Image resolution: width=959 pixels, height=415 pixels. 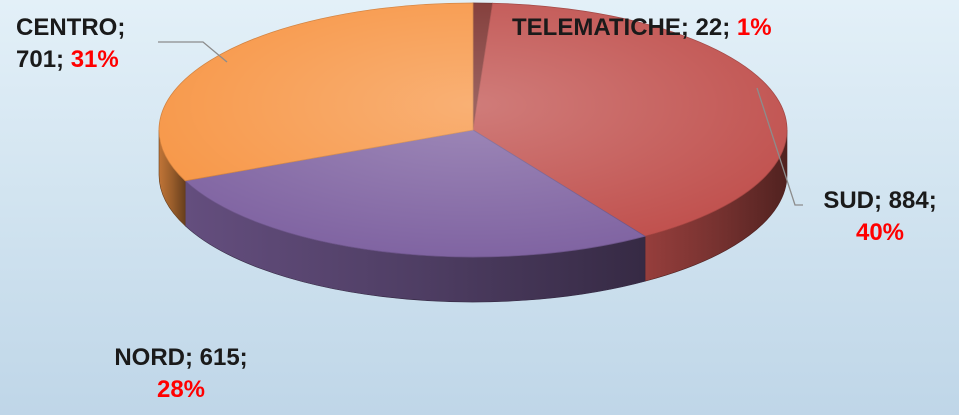 What do you see at coordinates (880, 217) in the screenshot?
I see `data-label-sud: SUD; 884; 40%` at bounding box center [880, 217].